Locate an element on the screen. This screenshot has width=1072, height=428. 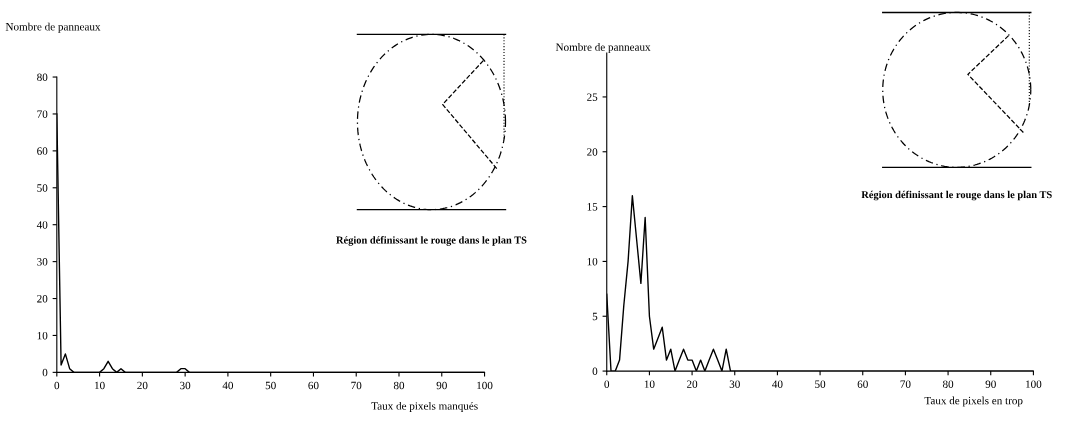
y-tick-label: 25 is located at coordinates (592, 97).